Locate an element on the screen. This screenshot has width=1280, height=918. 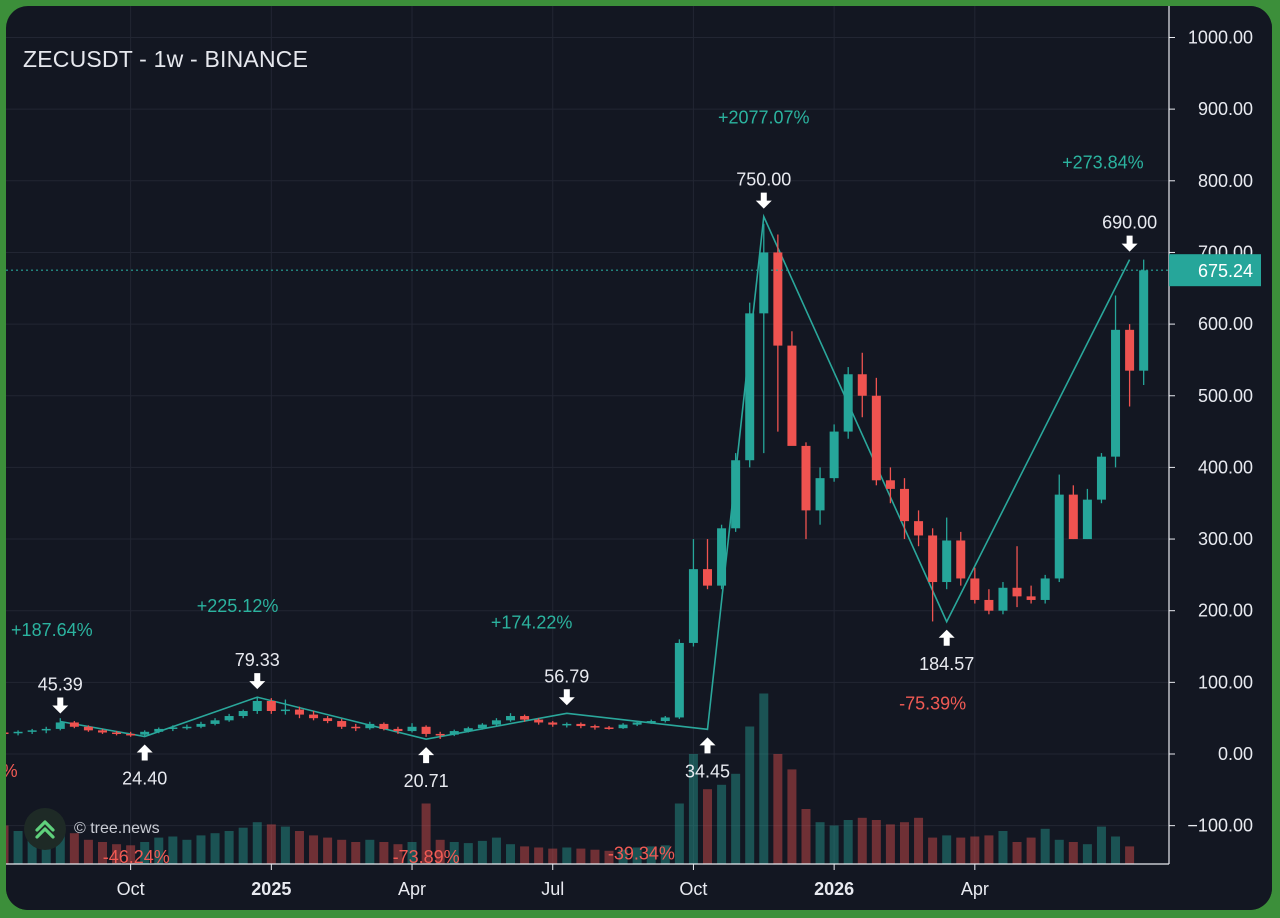
arrow-up-icon is located at coordinates (144, 752).